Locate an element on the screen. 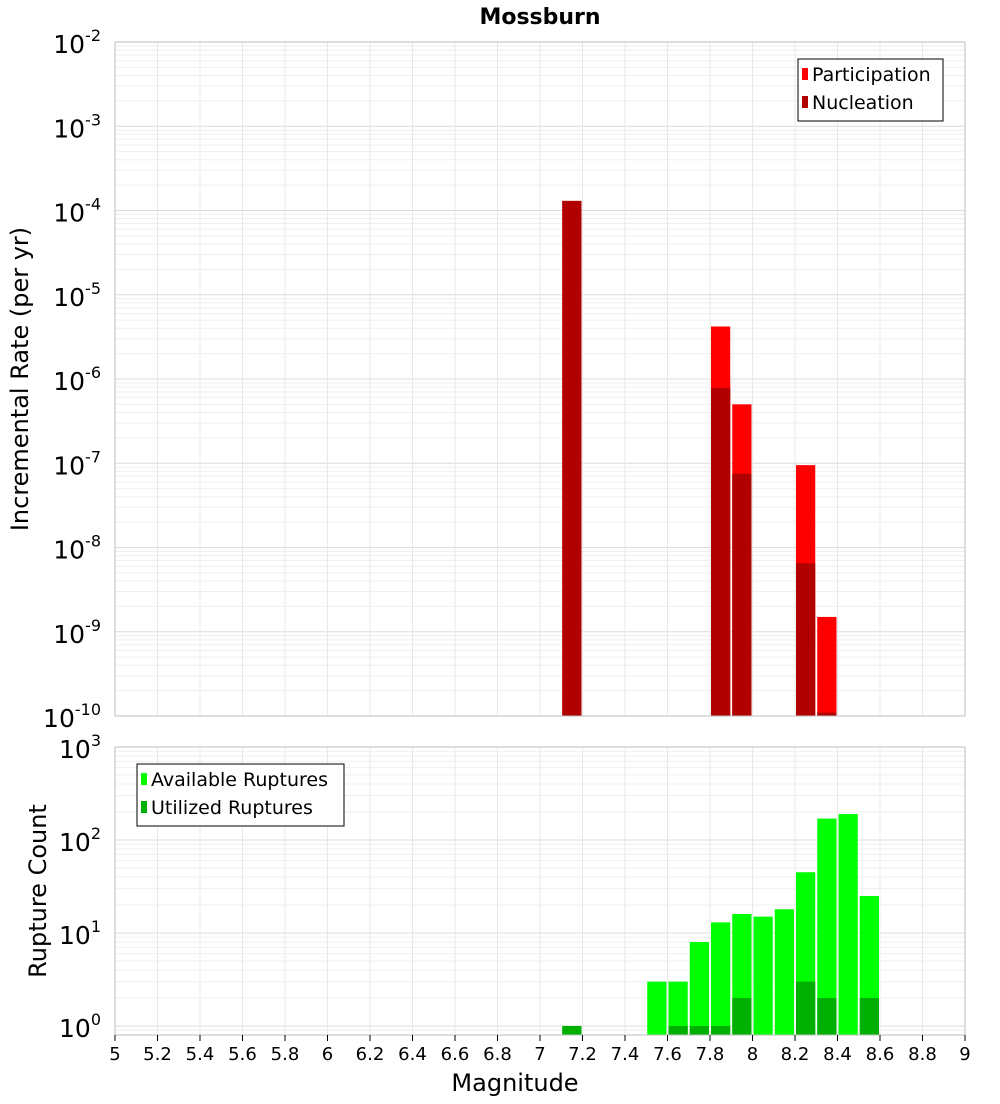 This screenshot has height=1104, width=1000. y-tick-label: 10² is located at coordinates (80, 840).